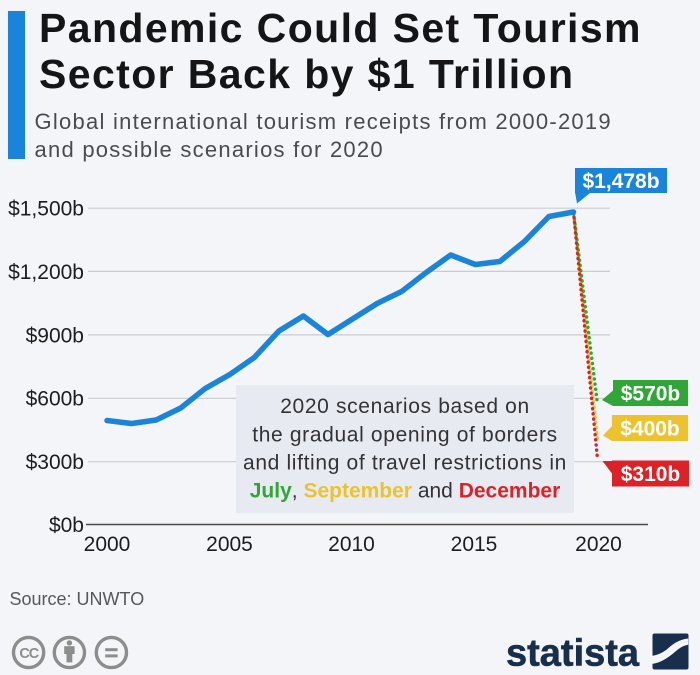 Image resolution: width=700 pixels, height=675 pixels. Describe the element at coordinates (405, 491) in the screenshot. I see `svg-text: July, September and December` at that location.